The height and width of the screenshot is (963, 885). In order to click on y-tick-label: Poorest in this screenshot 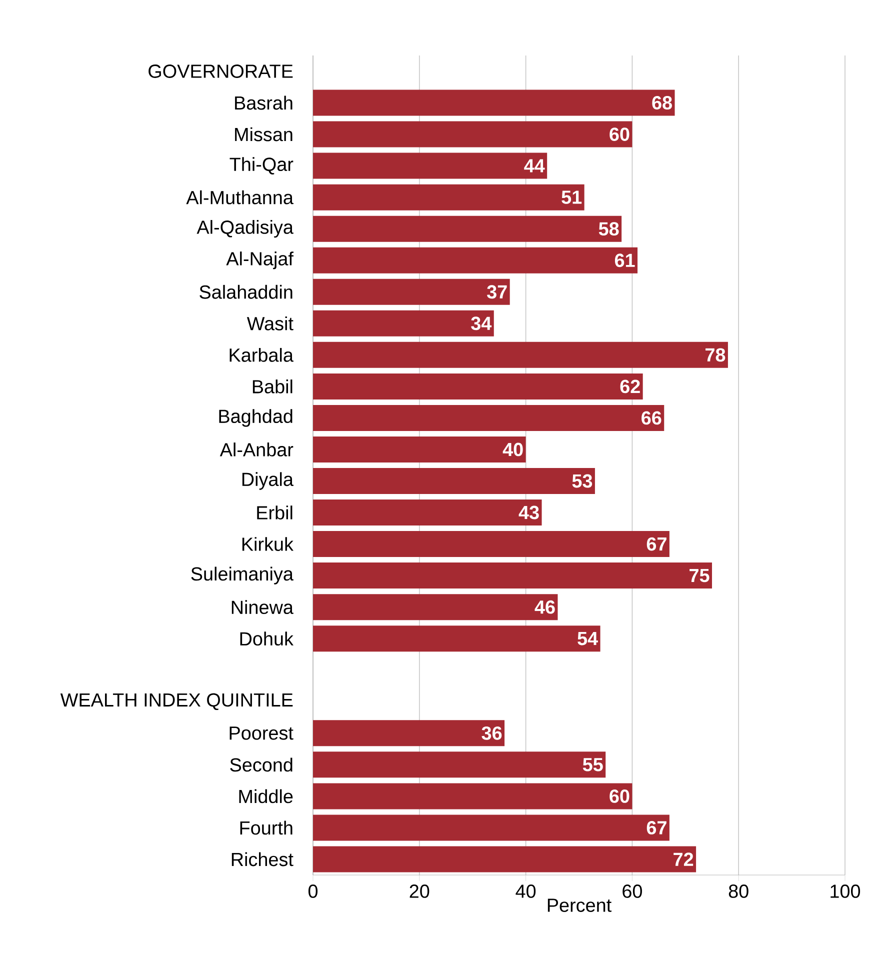, I will do `click(262, 733)`.